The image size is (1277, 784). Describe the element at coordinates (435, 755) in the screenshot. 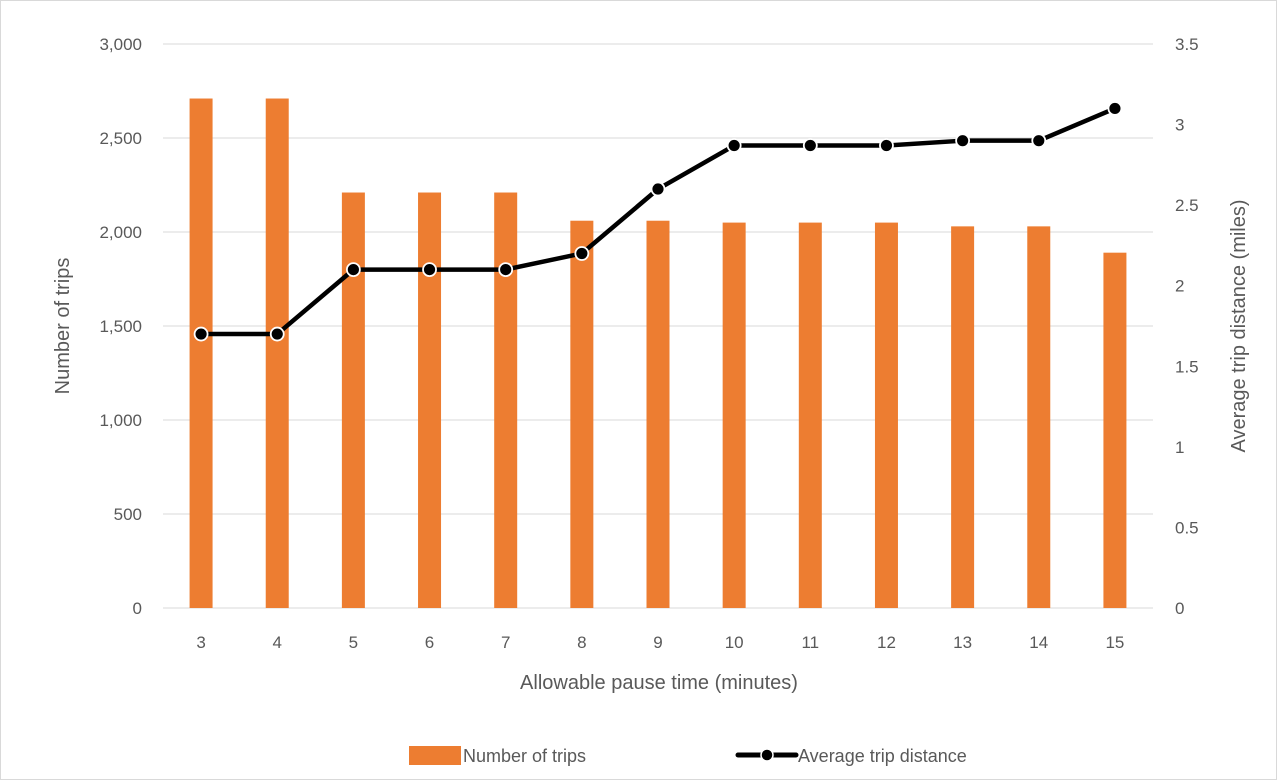

I see `legend-swatch-number-of-trips` at that location.